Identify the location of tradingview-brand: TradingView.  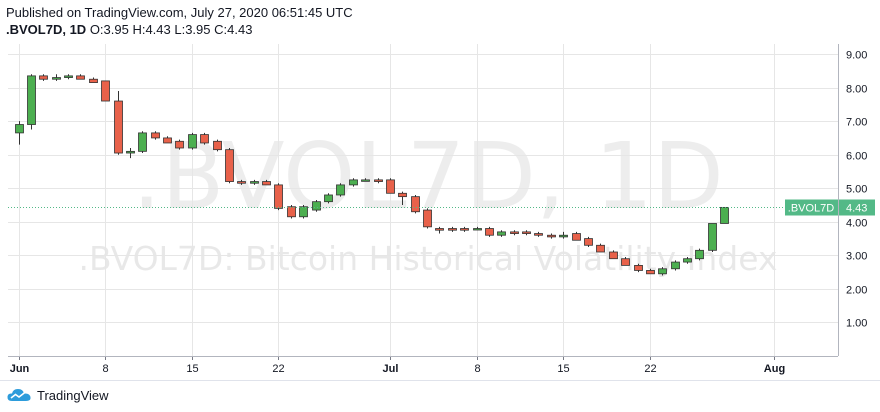
(73, 395).